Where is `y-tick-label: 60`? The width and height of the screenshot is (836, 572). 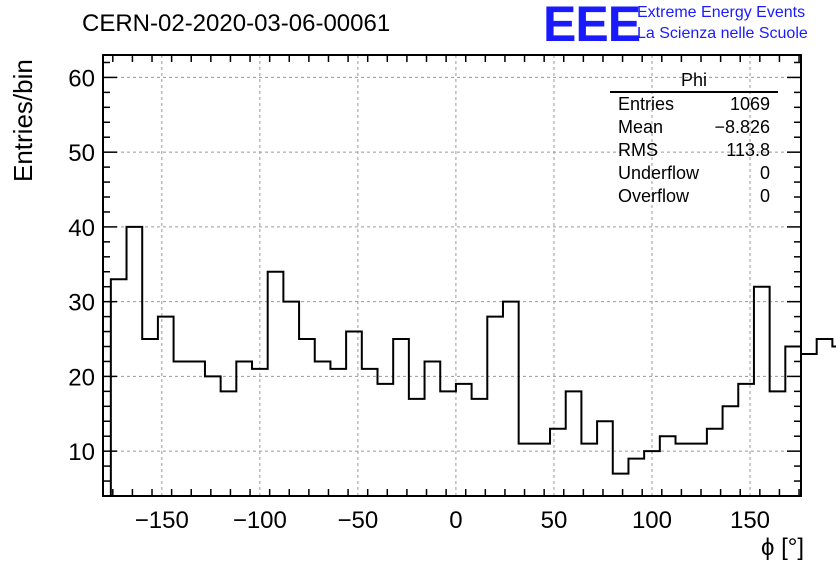 y-tick-label: 60 is located at coordinates (81, 78).